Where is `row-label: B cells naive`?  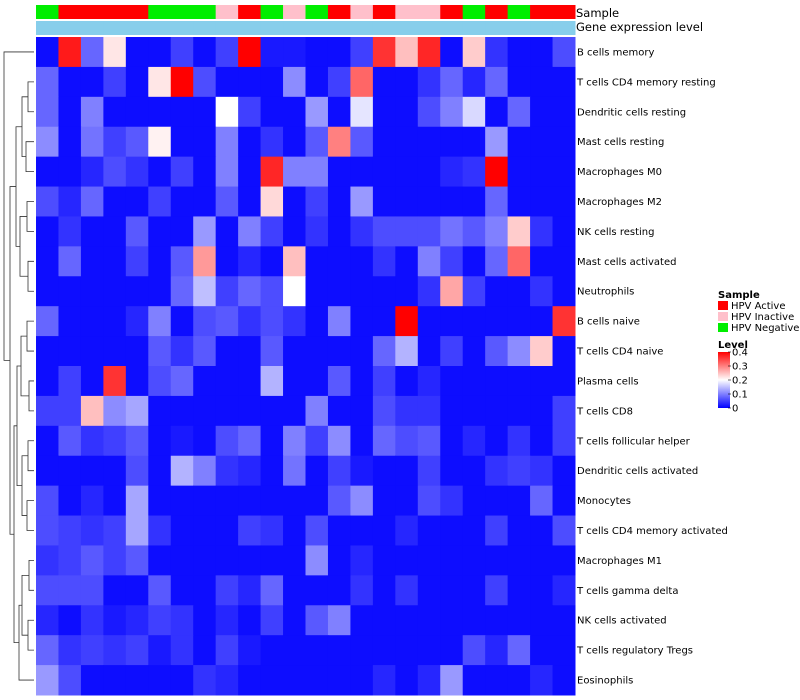 row-label: B cells naive is located at coordinates (608, 322).